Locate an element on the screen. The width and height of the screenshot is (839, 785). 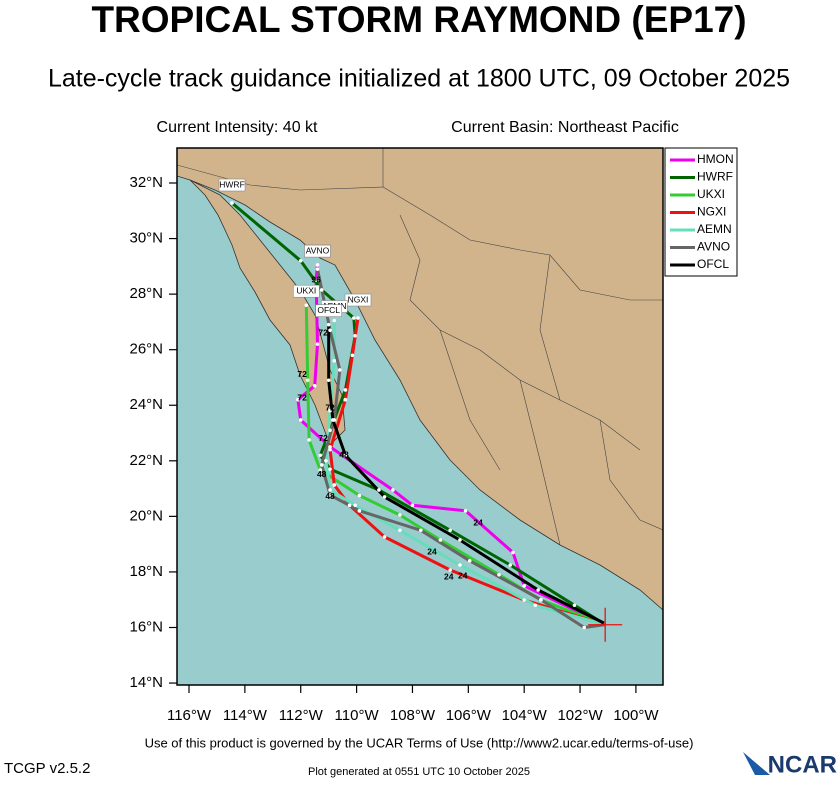
legend-label: UKXI is located at coordinates (711, 194).